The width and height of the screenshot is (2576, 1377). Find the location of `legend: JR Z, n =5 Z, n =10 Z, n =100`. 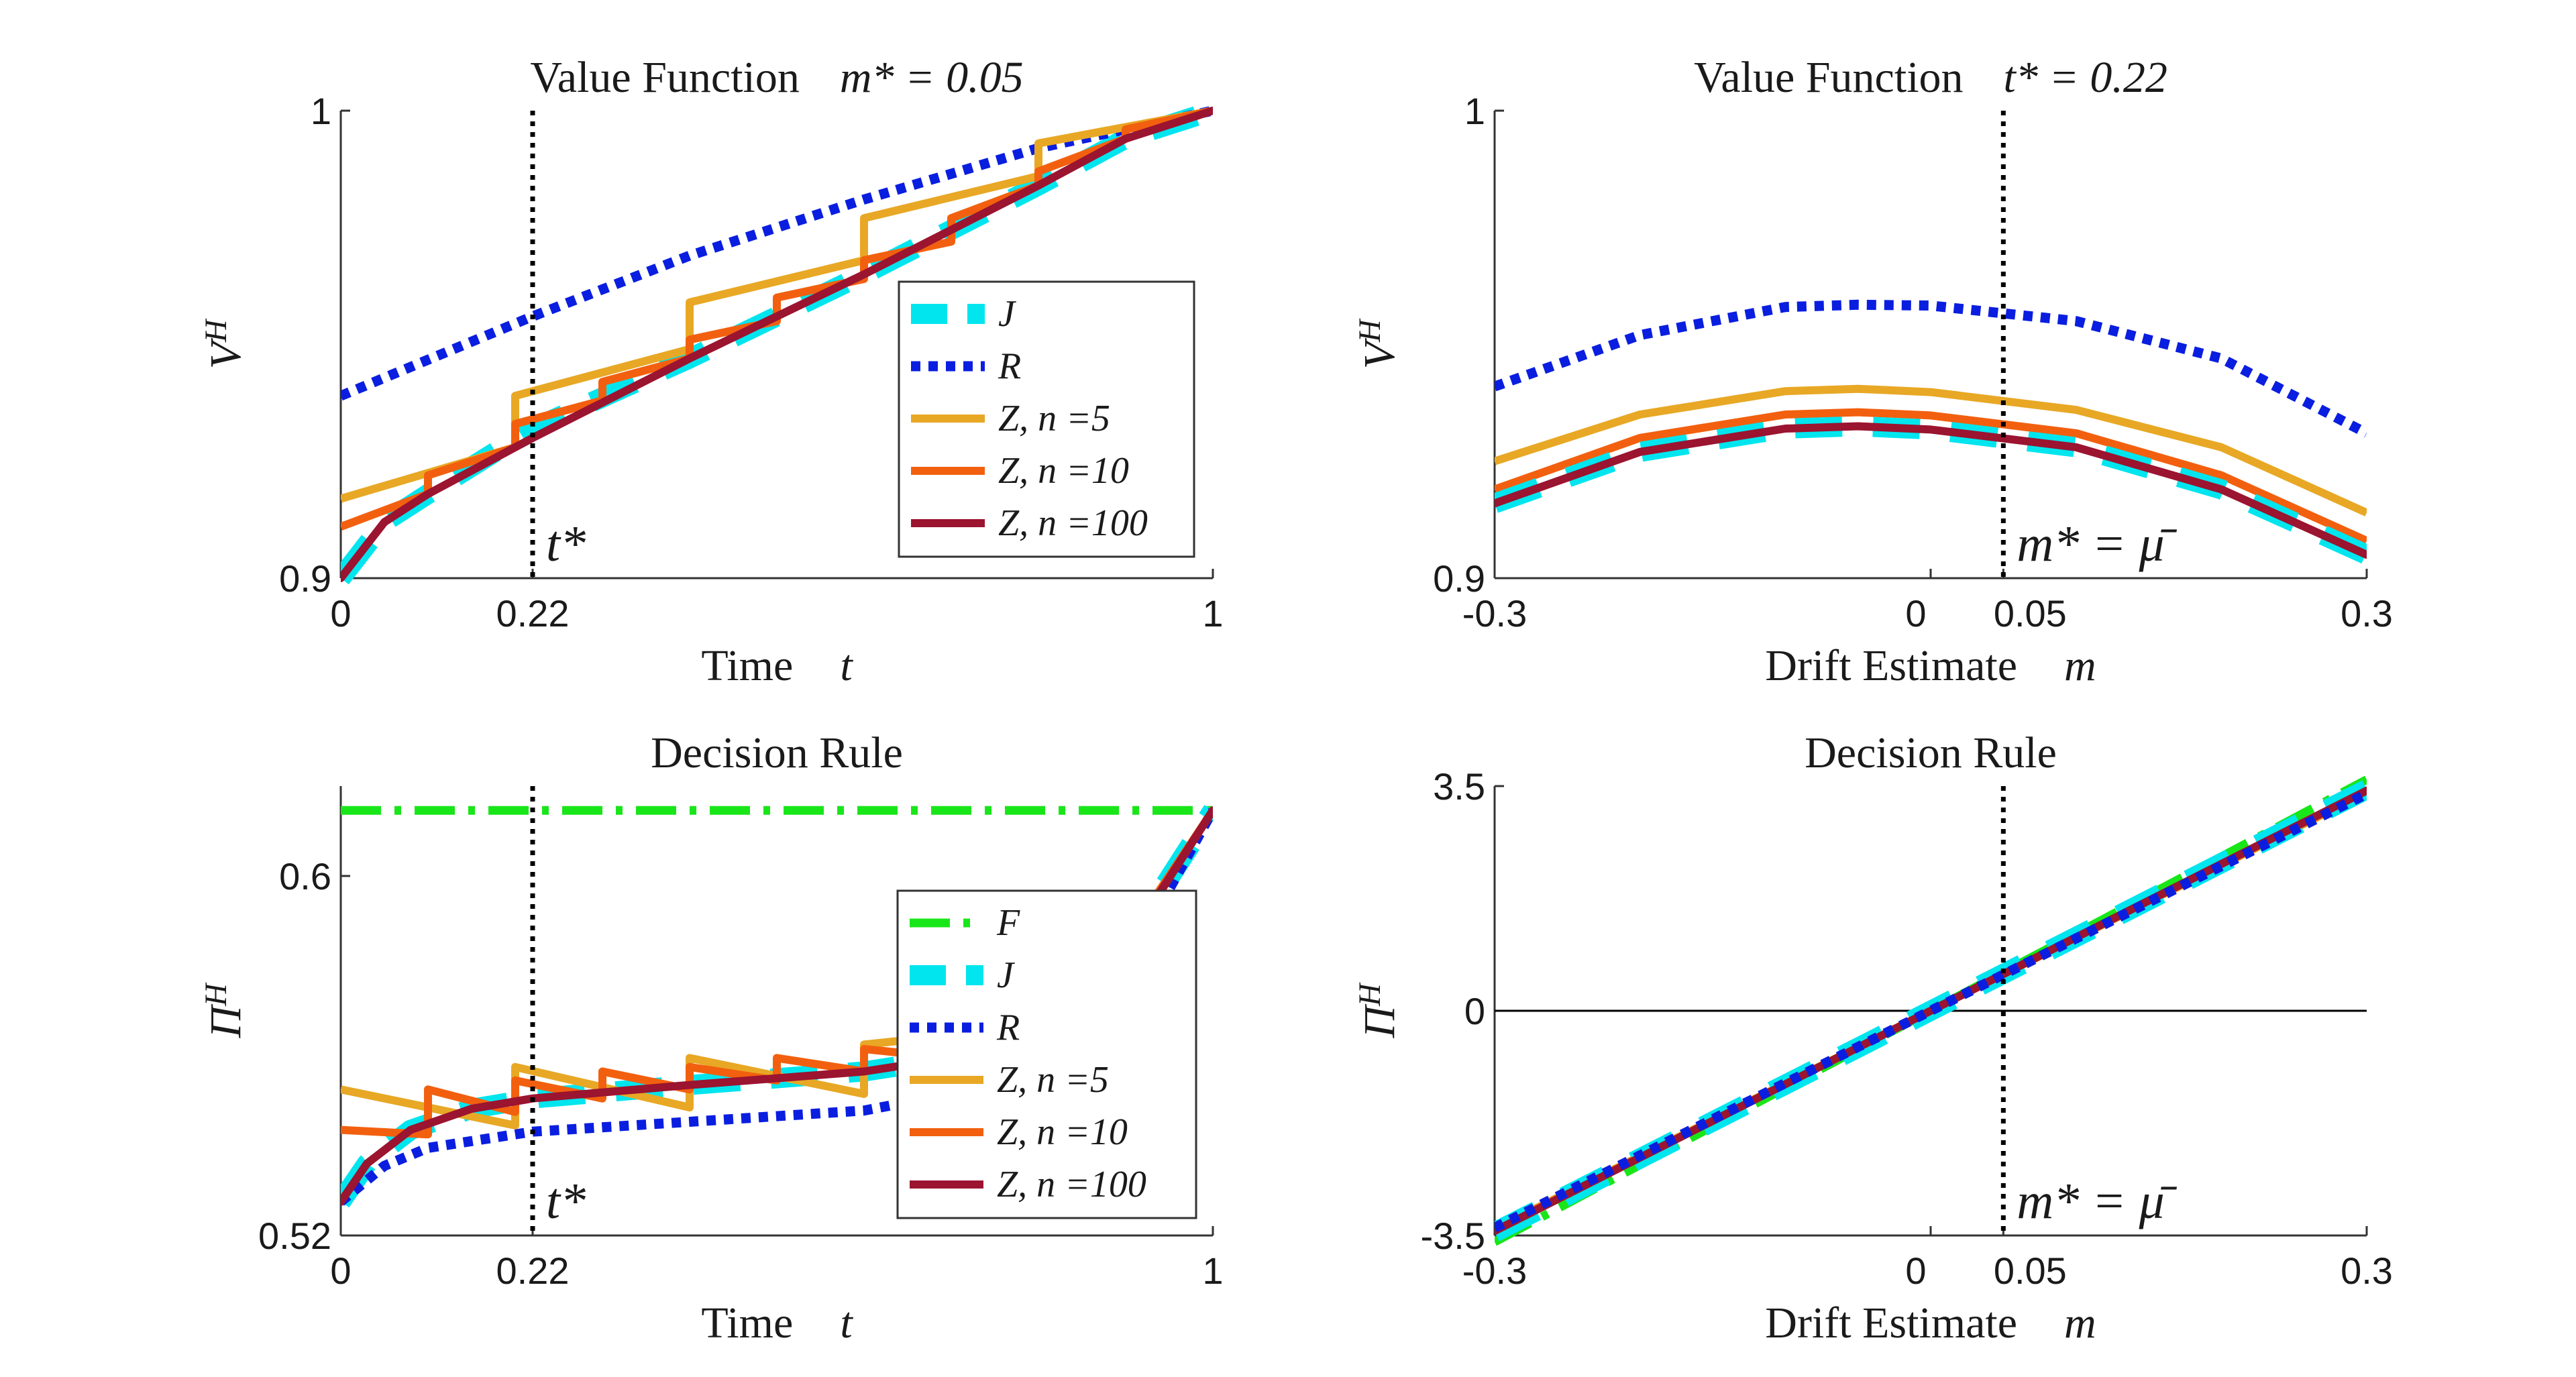

legend: JR Z, n =5 Z, n =10 Z, n =100 is located at coordinates (1046, 419).